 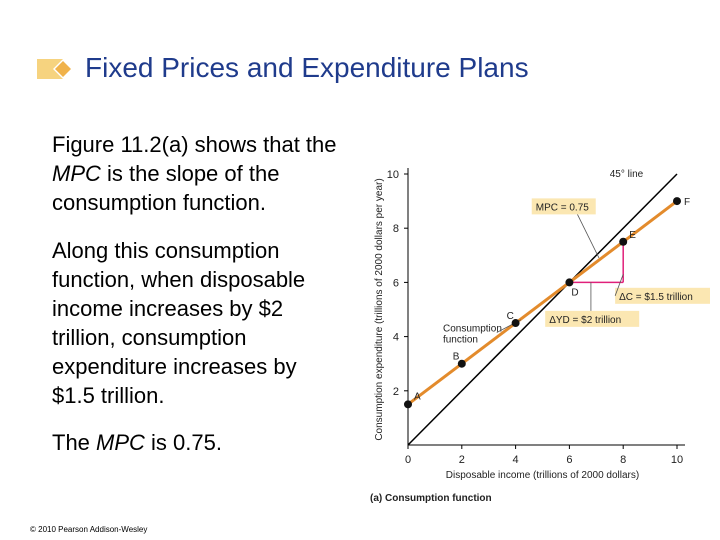 What do you see at coordinates (55, 69) in the screenshot?
I see `title-diamond-icon` at bounding box center [55, 69].